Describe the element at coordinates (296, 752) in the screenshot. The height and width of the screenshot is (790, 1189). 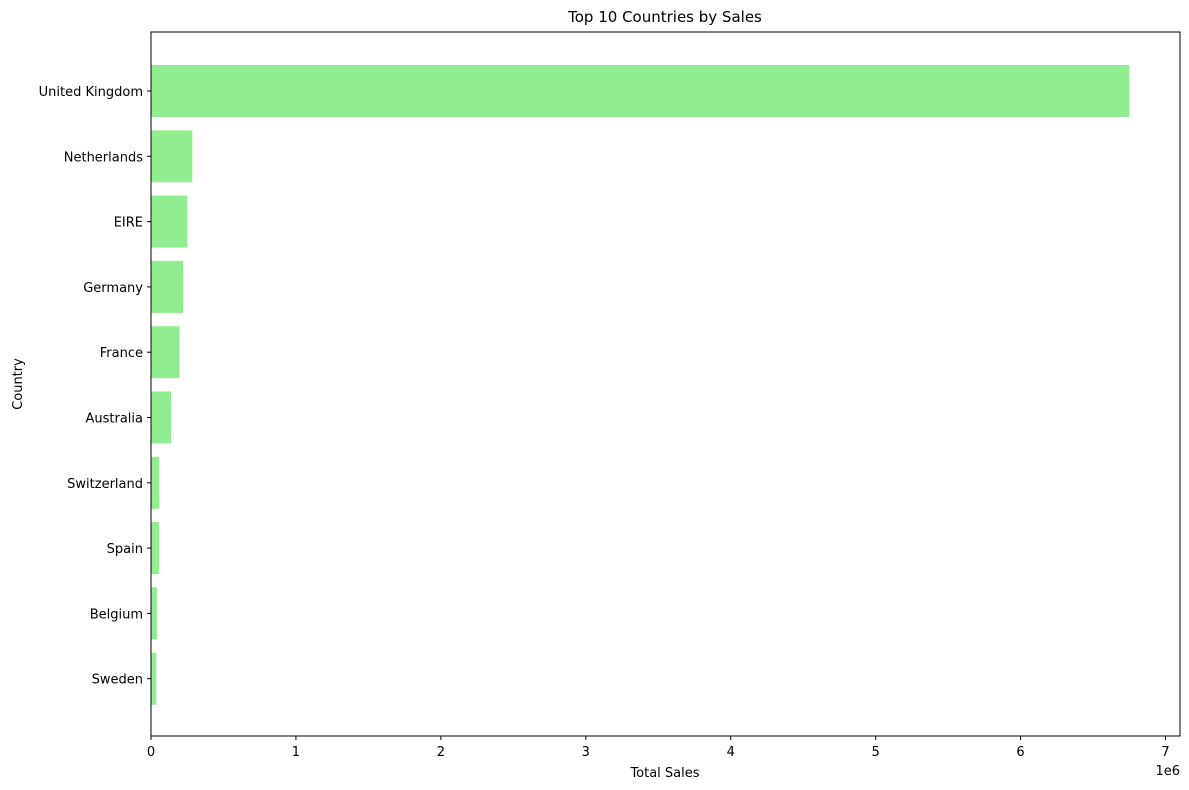
I see `x-tick-label: 1` at that location.